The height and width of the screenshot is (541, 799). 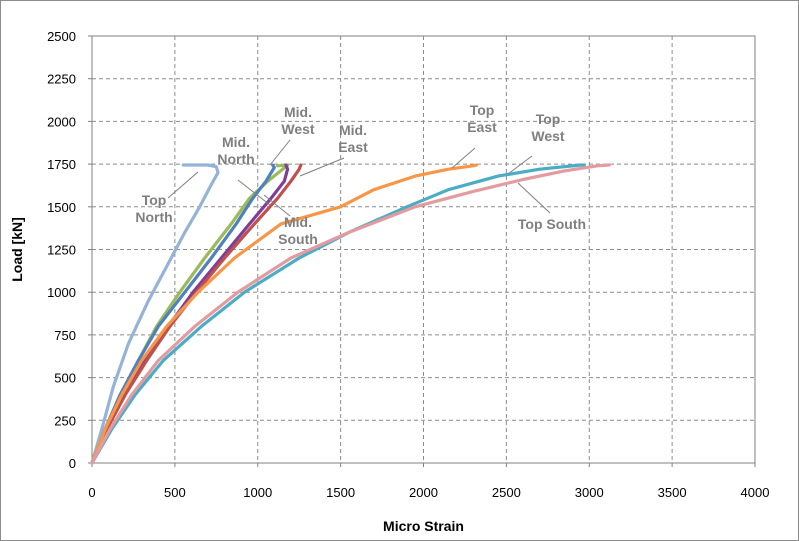 What do you see at coordinates (155, 314) in the screenshot?
I see `series-line-top-north` at bounding box center [155, 314].